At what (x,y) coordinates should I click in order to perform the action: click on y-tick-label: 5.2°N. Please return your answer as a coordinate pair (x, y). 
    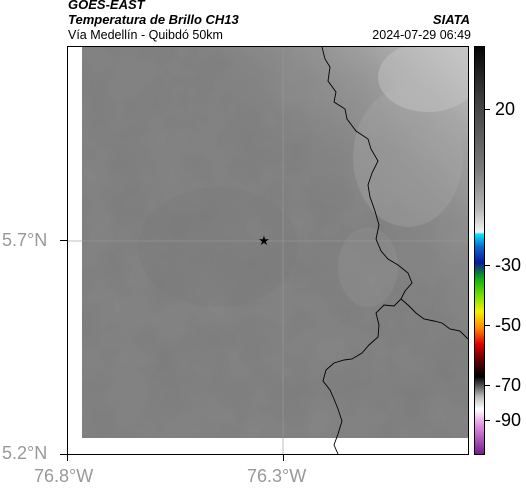
    Looking at the image, I should click on (25, 453).